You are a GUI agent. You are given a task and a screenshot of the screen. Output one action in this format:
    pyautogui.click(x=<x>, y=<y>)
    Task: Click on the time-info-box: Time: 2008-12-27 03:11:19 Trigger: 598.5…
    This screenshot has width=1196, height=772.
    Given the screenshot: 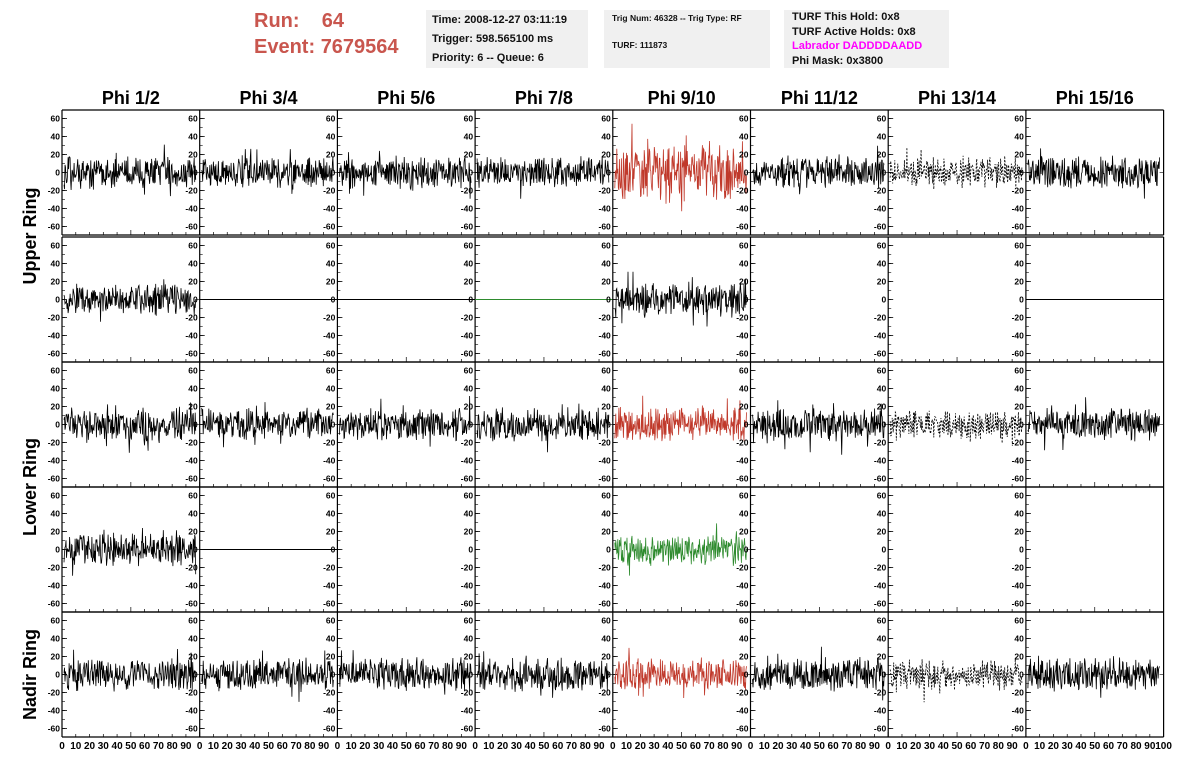 What is the action you would take?
    pyautogui.click(x=507, y=39)
    